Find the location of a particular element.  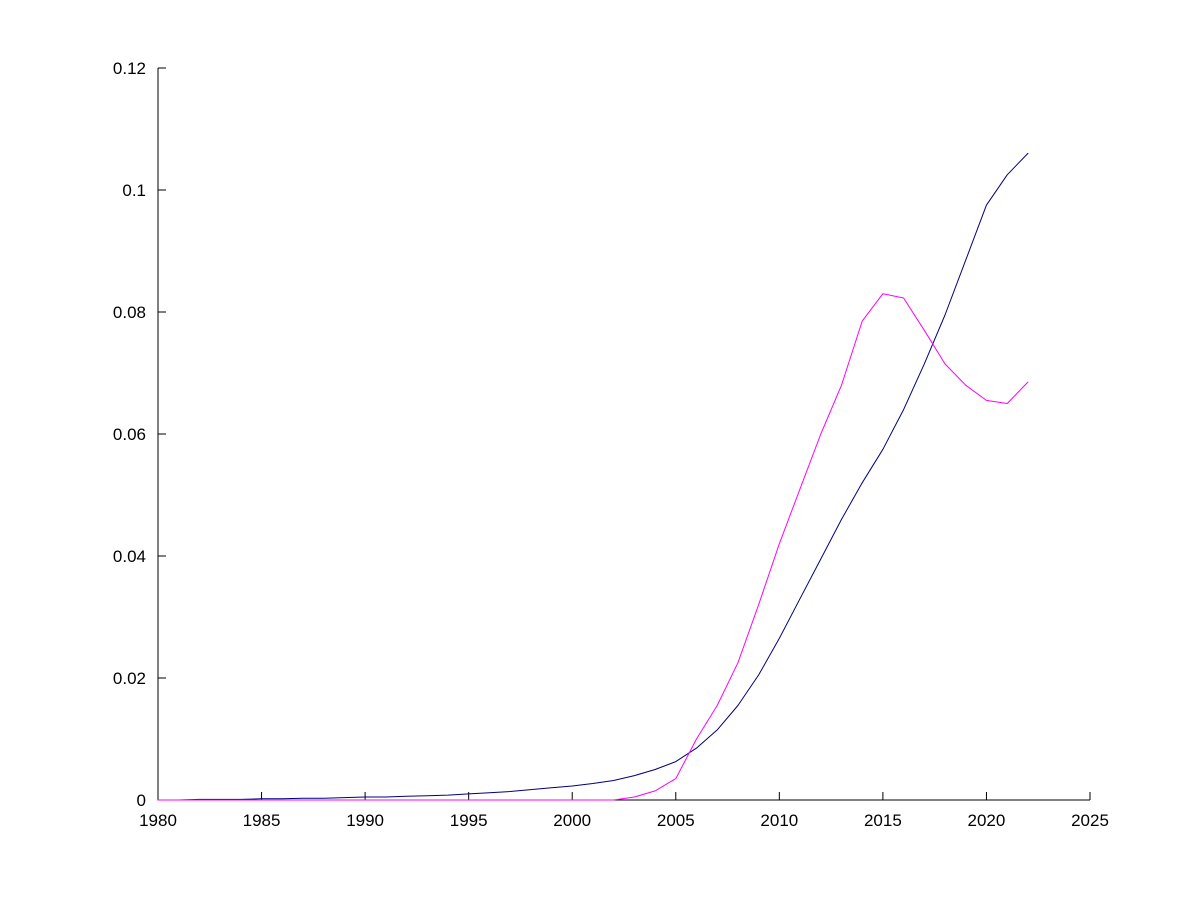

x-tick-label: 2000 is located at coordinates (572, 820).